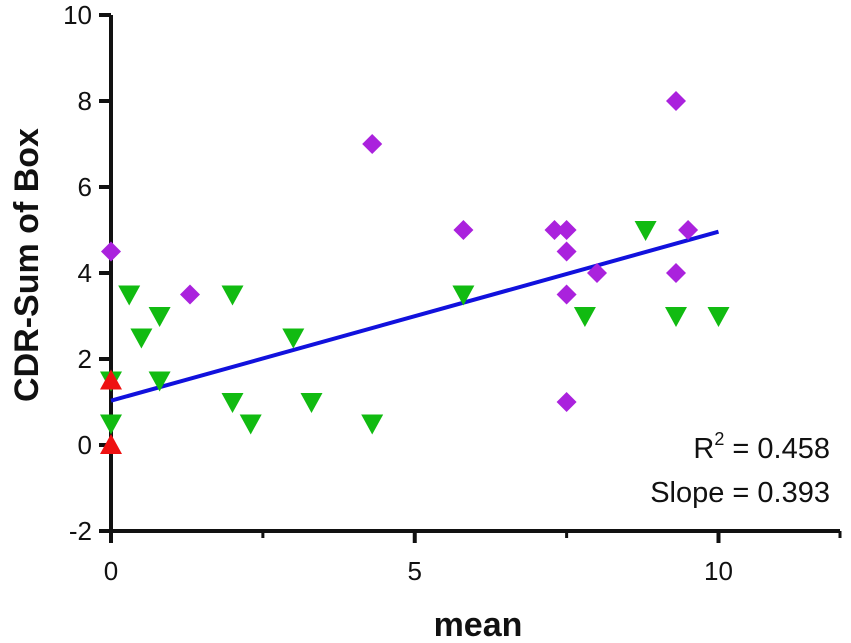 The height and width of the screenshot is (643, 851). Describe the element at coordinates (111, 571) in the screenshot. I see `x-tick-label: 0` at that location.